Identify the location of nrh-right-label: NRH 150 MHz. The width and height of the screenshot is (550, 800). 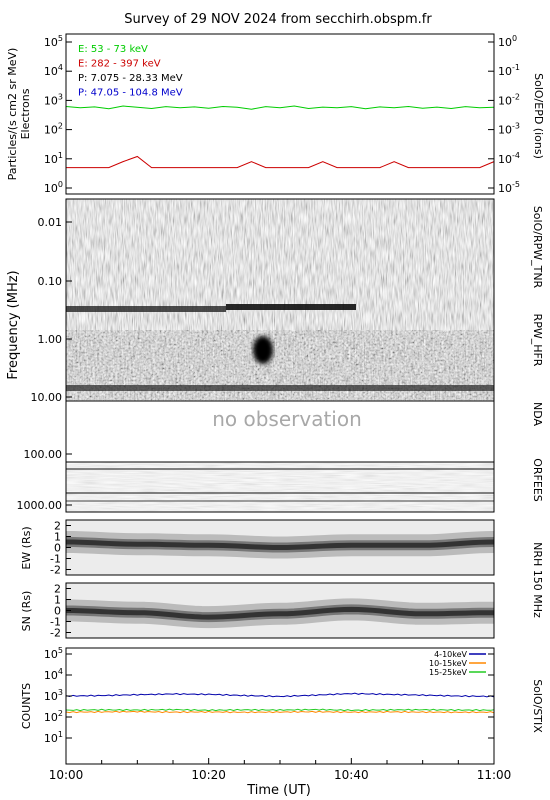
(537, 580).